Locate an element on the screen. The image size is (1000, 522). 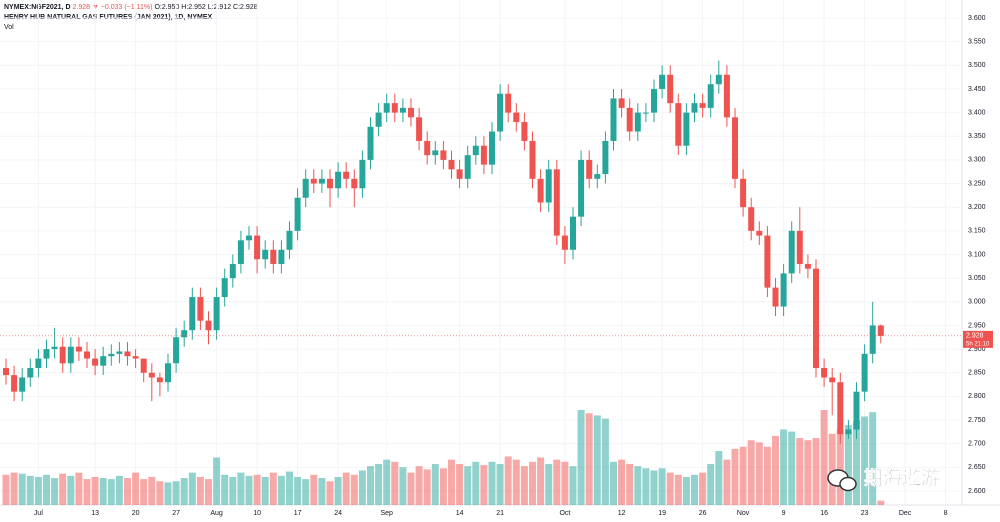
x-tick-label: 8 is located at coordinates (946, 513).